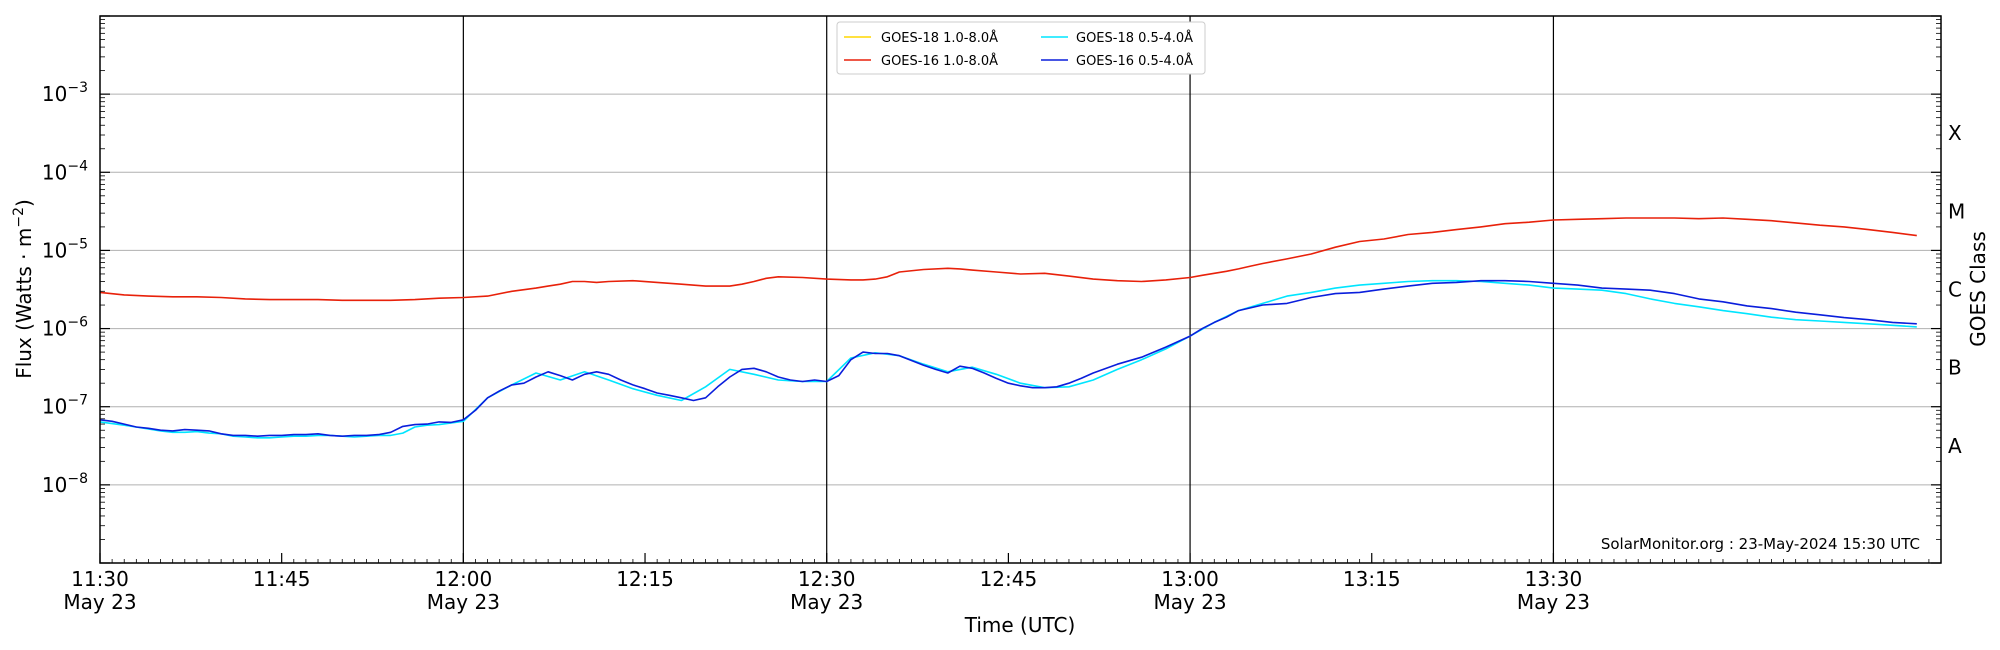 The width and height of the screenshot is (2000, 650). What do you see at coordinates (77, 323) in the screenshot?
I see `y-tick-exponent: −6` at bounding box center [77, 323].